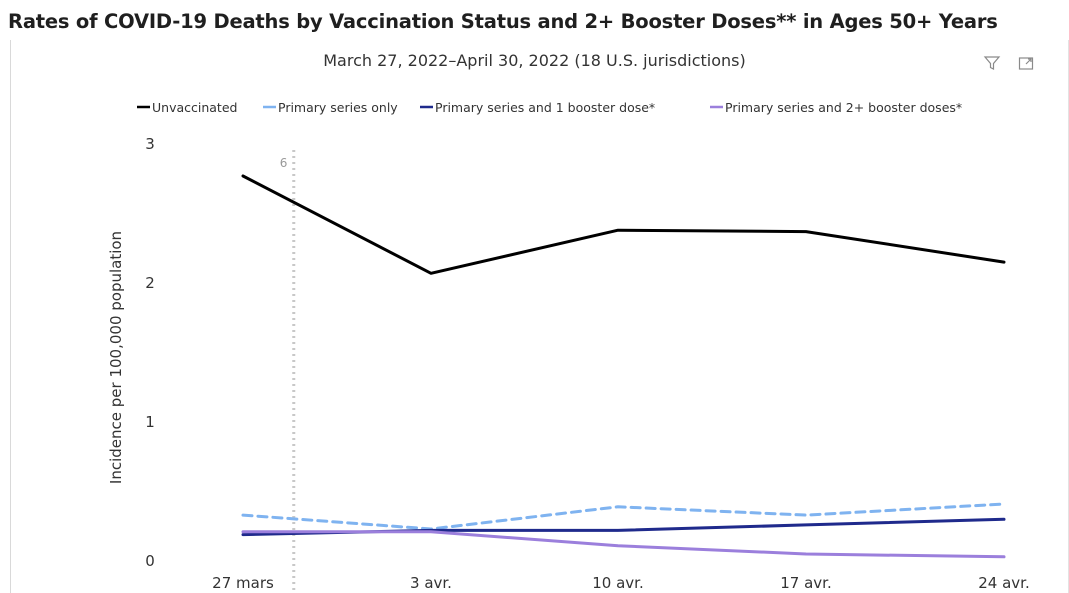 The height and width of the screenshot is (593, 1069). I want to click on x-tick-label: 17 avr., so click(805, 583).